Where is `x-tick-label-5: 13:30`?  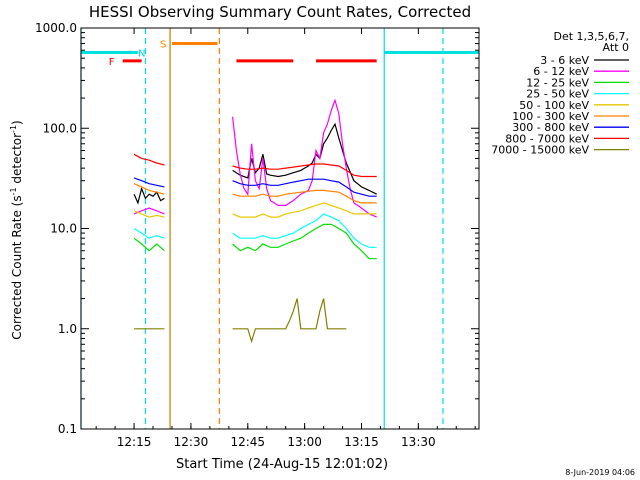 x-tick-label-5: 13:30 is located at coordinates (418, 442).